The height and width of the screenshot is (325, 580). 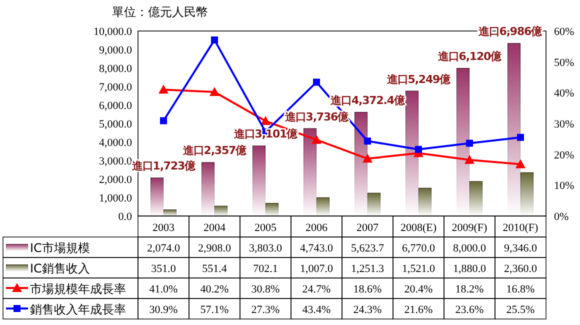 What do you see at coordinates (265, 269) in the screenshot?
I see `data-label: 702.1` at bounding box center [265, 269].